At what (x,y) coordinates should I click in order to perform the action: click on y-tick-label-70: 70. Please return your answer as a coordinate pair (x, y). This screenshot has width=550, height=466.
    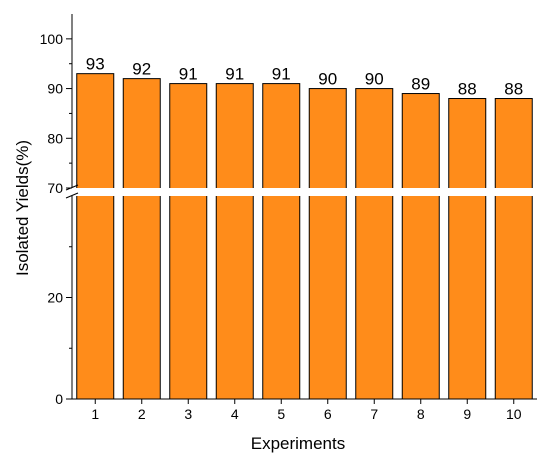
    Looking at the image, I should click on (55, 188).